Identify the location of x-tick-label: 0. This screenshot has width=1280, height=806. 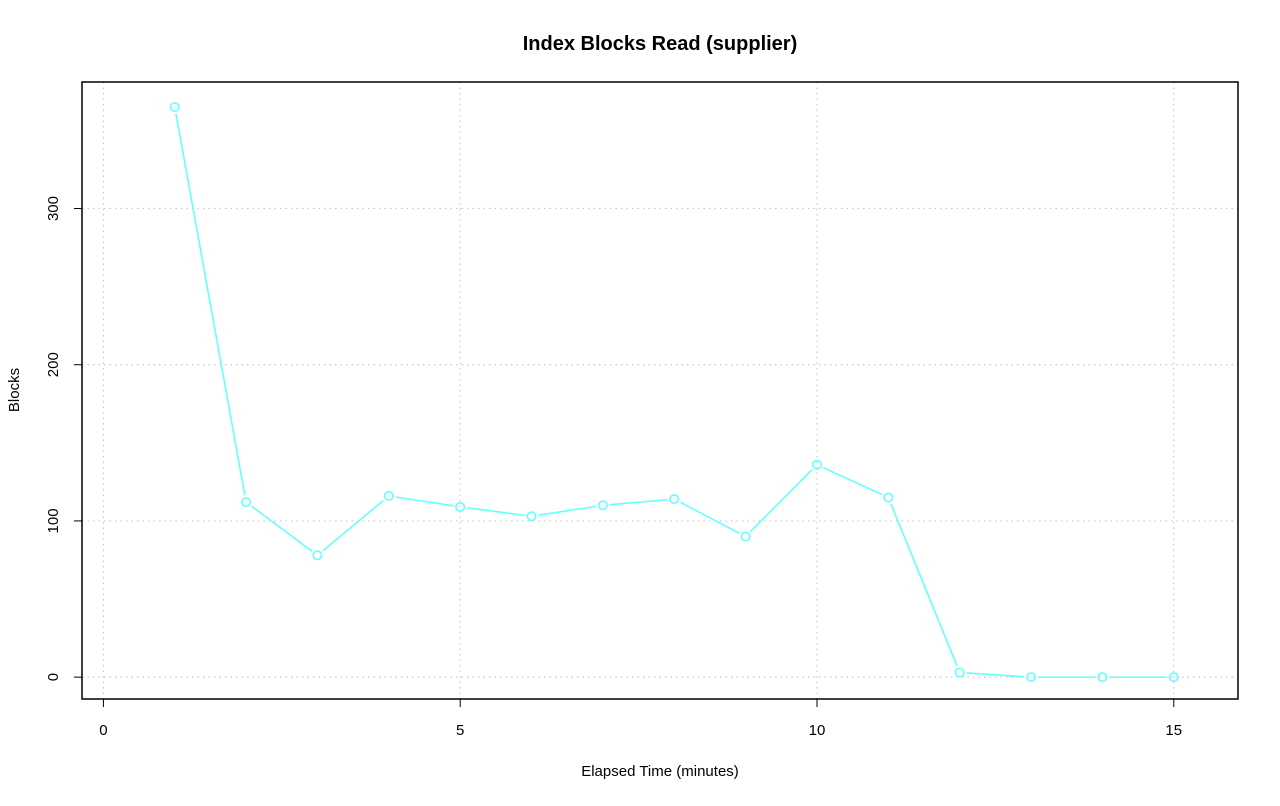
(103, 730).